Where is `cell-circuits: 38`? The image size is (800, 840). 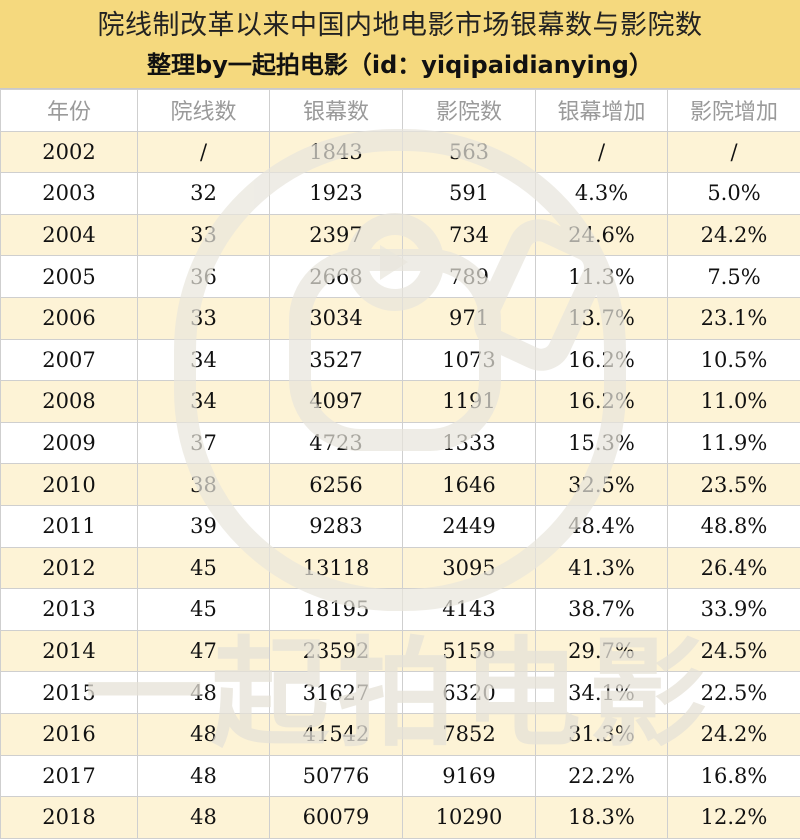 cell-circuits: 38 is located at coordinates (203, 484).